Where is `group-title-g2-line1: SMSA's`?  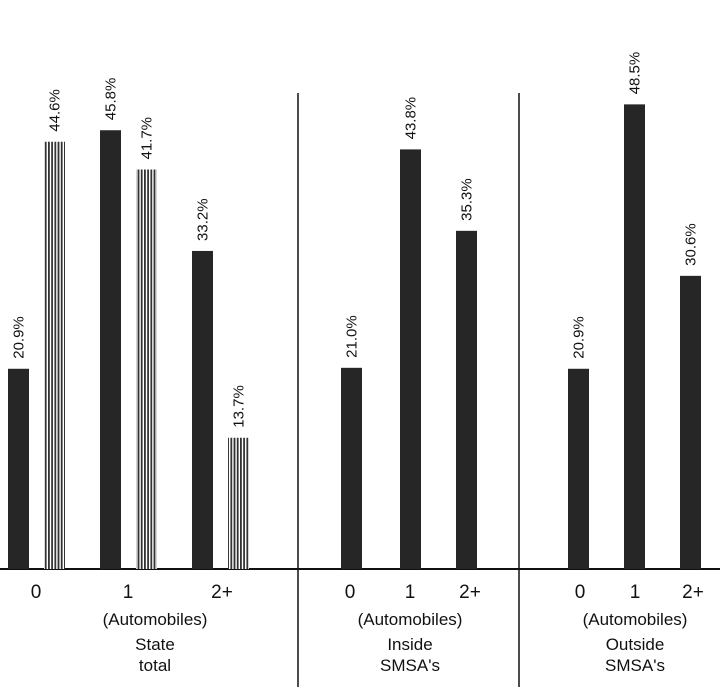
group-title-g2-line1: SMSA's is located at coordinates (635, 665).